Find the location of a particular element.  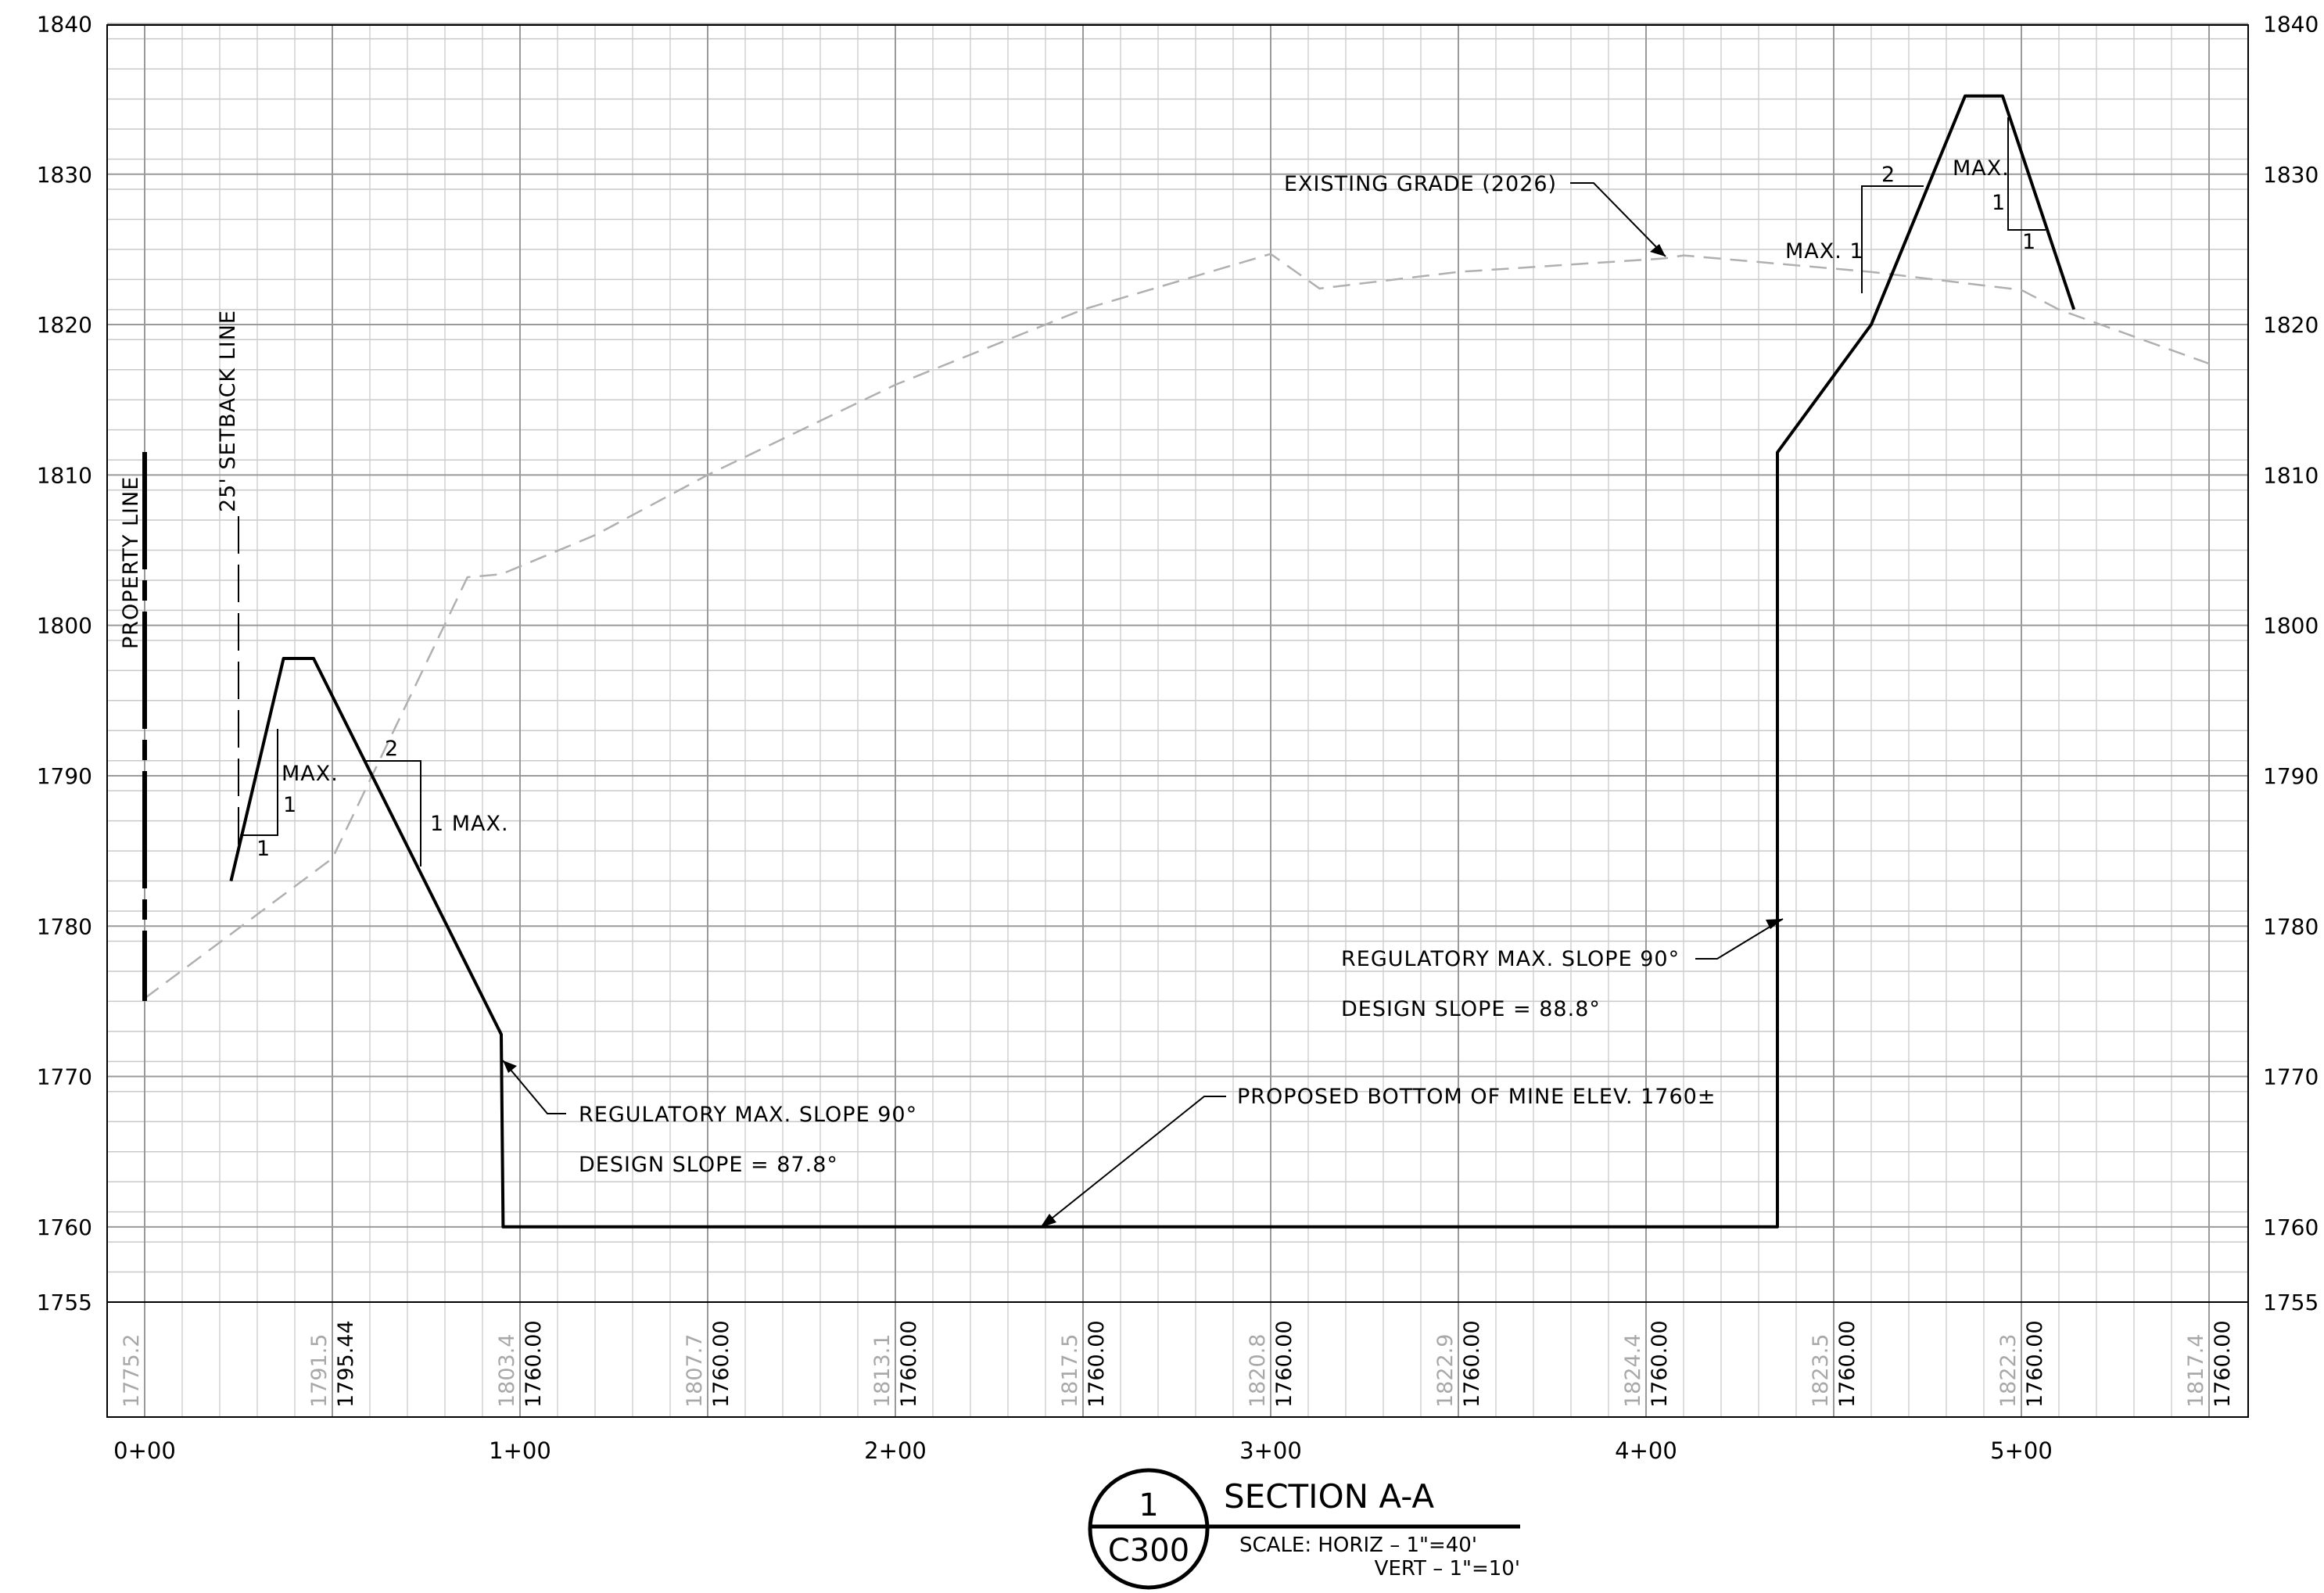

y-tick-label-left: 1770 is located at coordinates (64, 1077).